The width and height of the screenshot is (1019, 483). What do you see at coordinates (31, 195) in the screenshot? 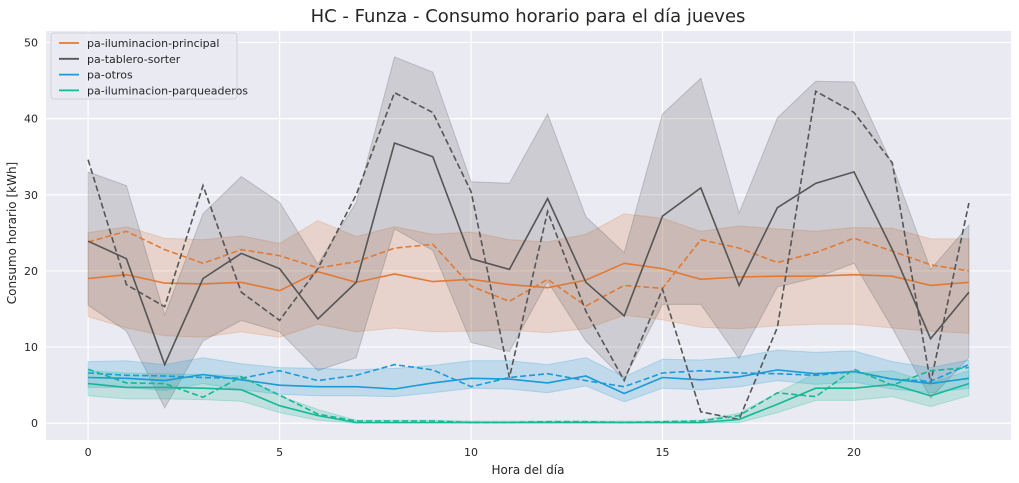
I see `y-tick-label: 30` at bounding box center [31, 195].